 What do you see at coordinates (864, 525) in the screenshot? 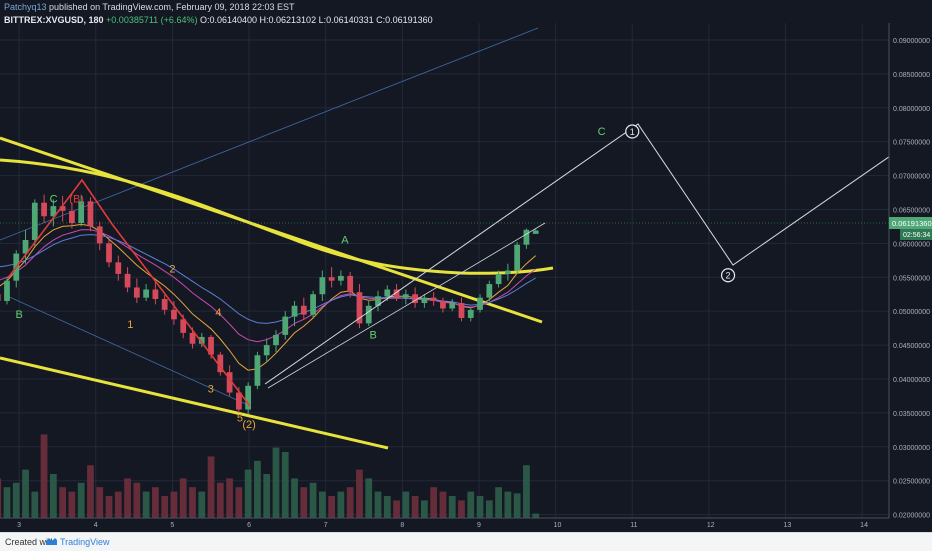
I see `x-tick-label: 14` at bounding box center [864, 525].